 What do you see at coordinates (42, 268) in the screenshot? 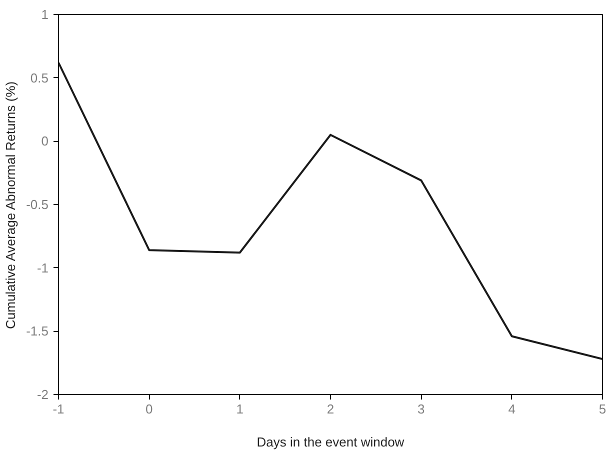
I see `y-tick-label: -1` at bounding box center [42, 268].